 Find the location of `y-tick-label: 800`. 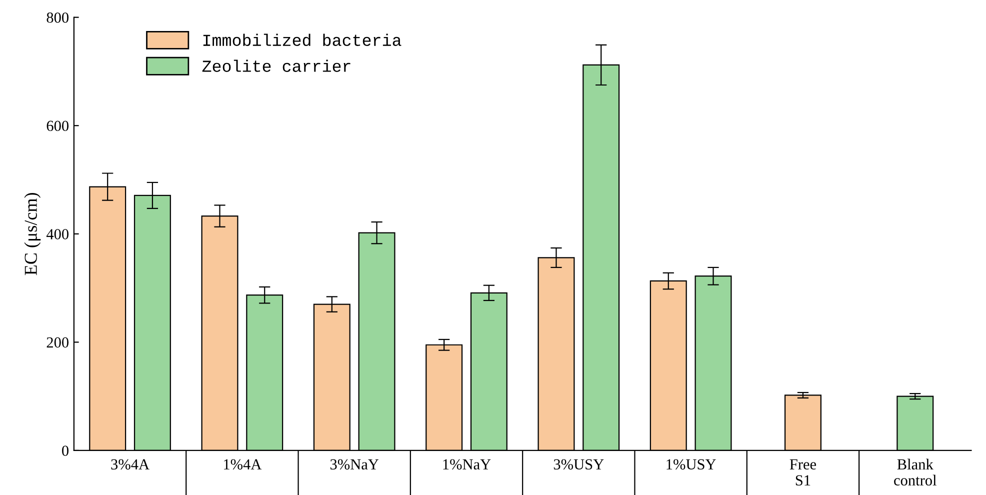

y-tick-label: 800 is located at coordinates (57, 17).